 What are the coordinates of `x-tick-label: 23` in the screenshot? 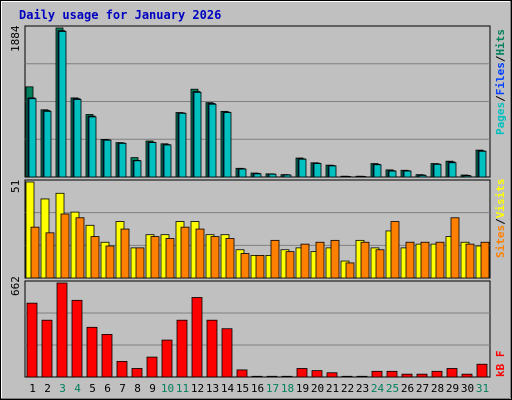 It's located at (362, 388).